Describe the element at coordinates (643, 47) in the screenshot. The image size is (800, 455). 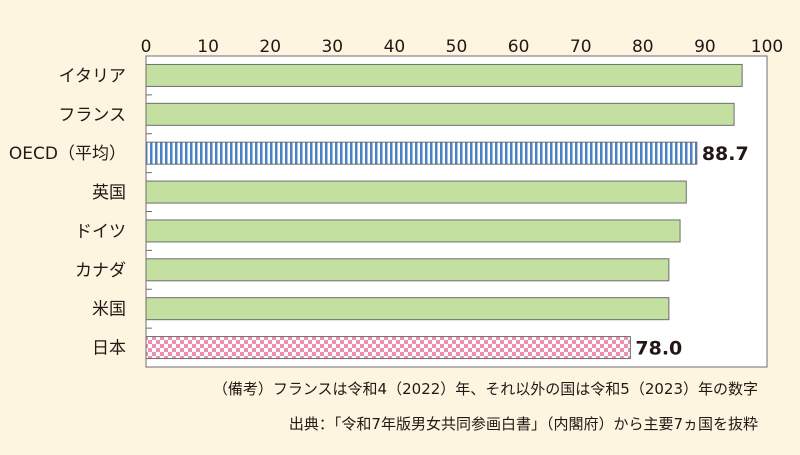
I see `x-tick-label: 80` at that location.